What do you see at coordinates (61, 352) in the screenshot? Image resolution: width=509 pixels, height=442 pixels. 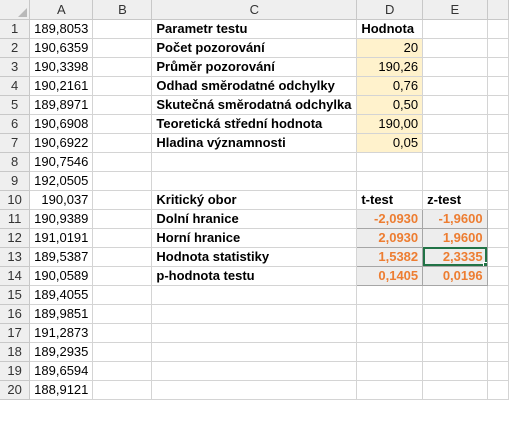 I see `cell-a: 189,2935` at bounding box center [61, 352].